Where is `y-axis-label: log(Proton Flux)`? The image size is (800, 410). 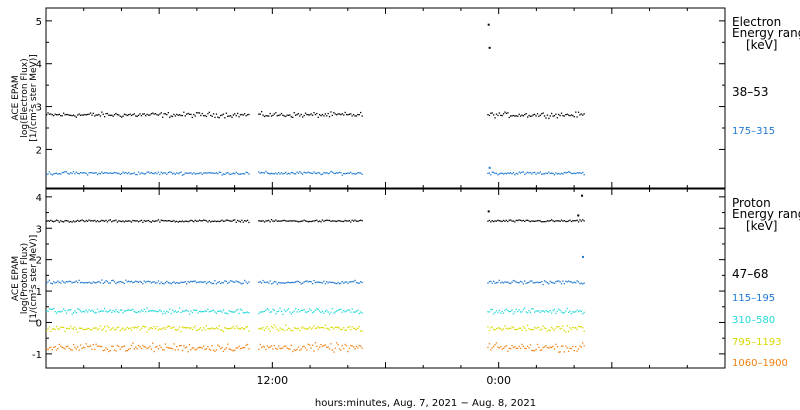
y-axis-label: log(Proton Flux) is located at coordinates (25, 278).